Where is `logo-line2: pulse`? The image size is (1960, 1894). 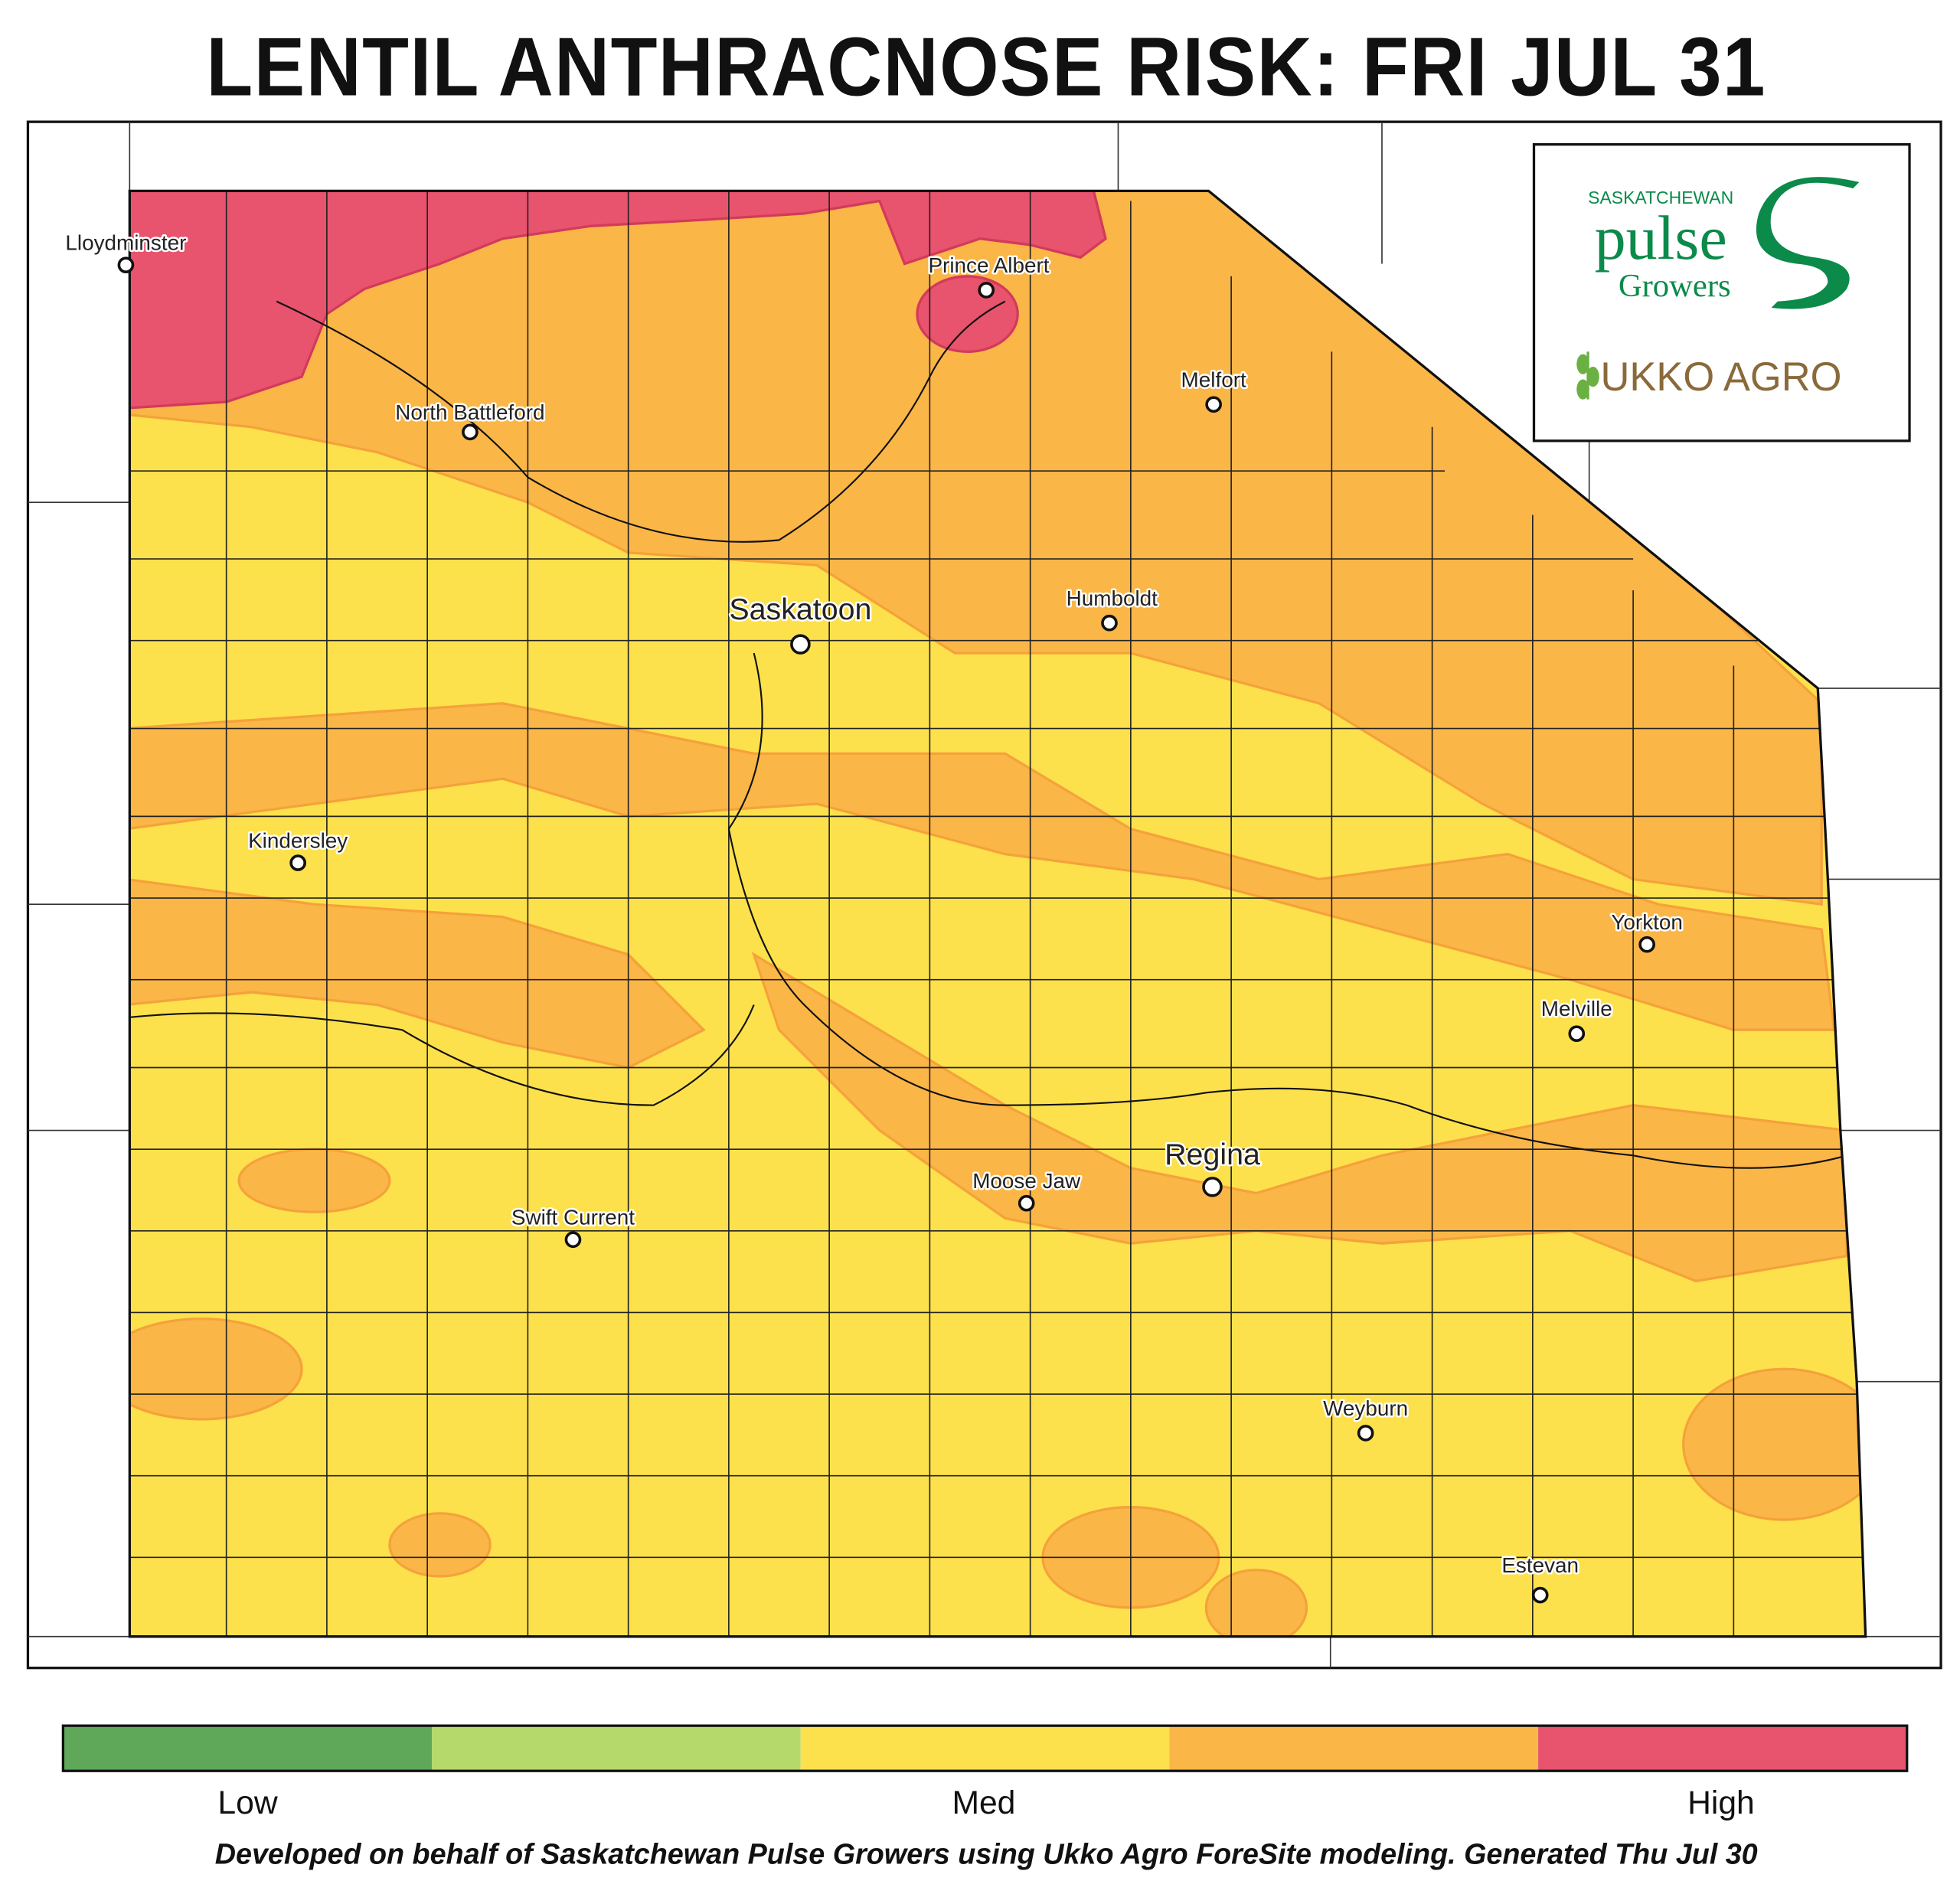 logo-line2: pulse is located at coordinates (1661, 238).